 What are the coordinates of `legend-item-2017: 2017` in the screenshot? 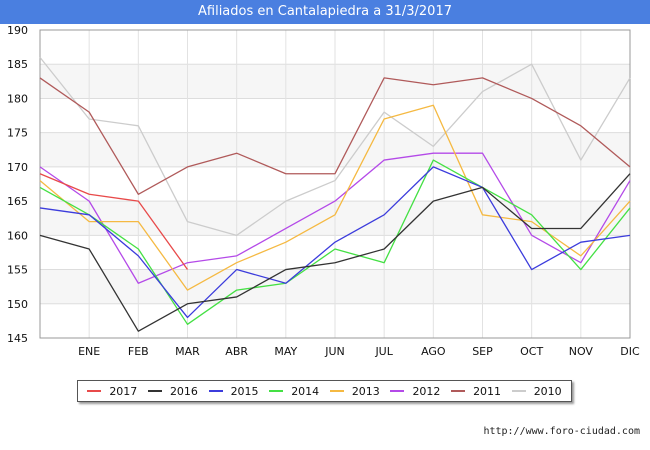 It's located at (112, 391).